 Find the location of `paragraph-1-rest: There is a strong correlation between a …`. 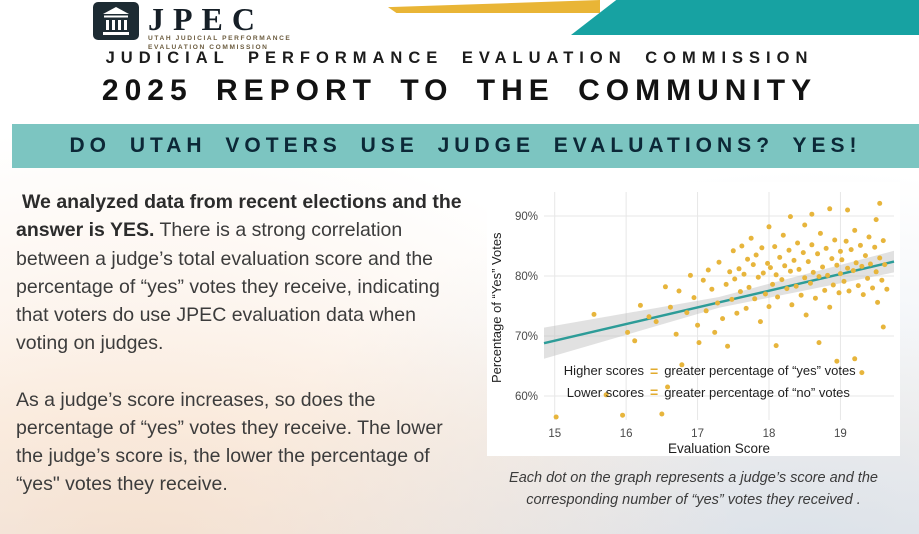

paragraph-1-rest: There is a strong correlation between a … is located at coordinates (228, 287).